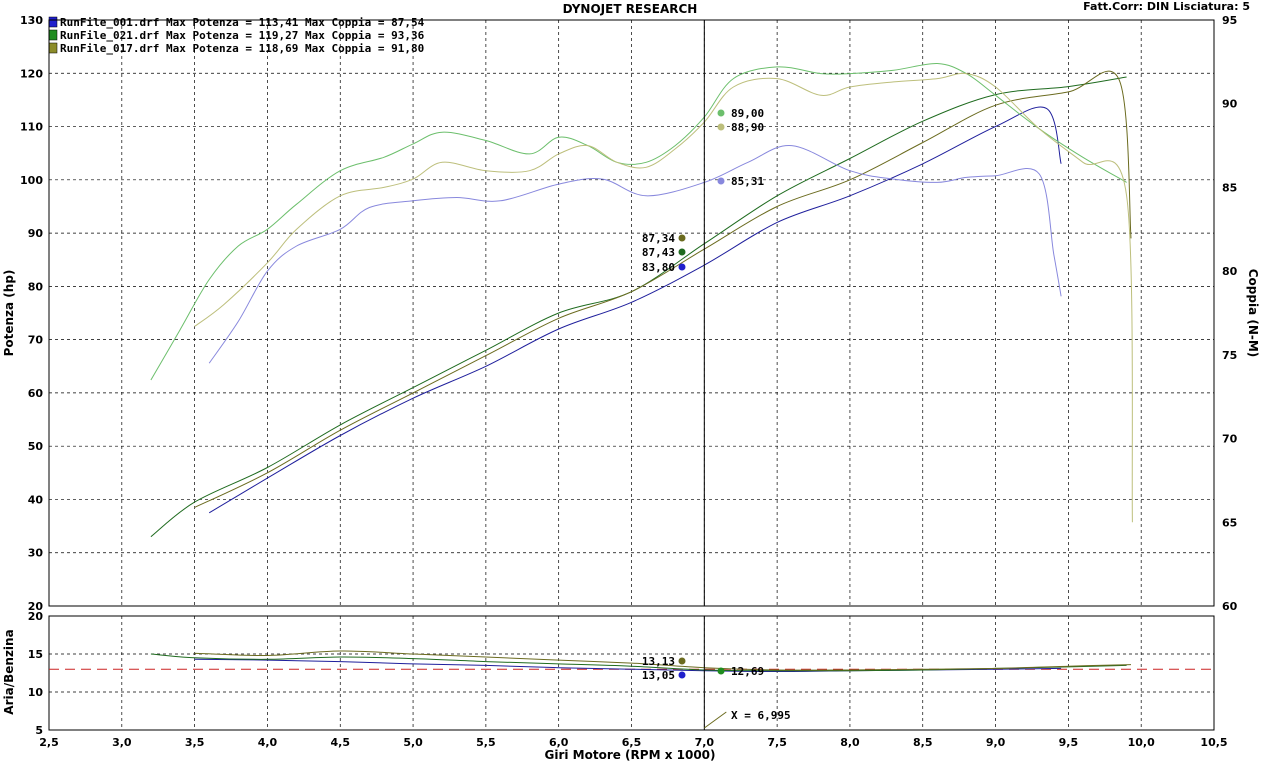  I want to click on afr-tick-label: 5, so click(39, 730).